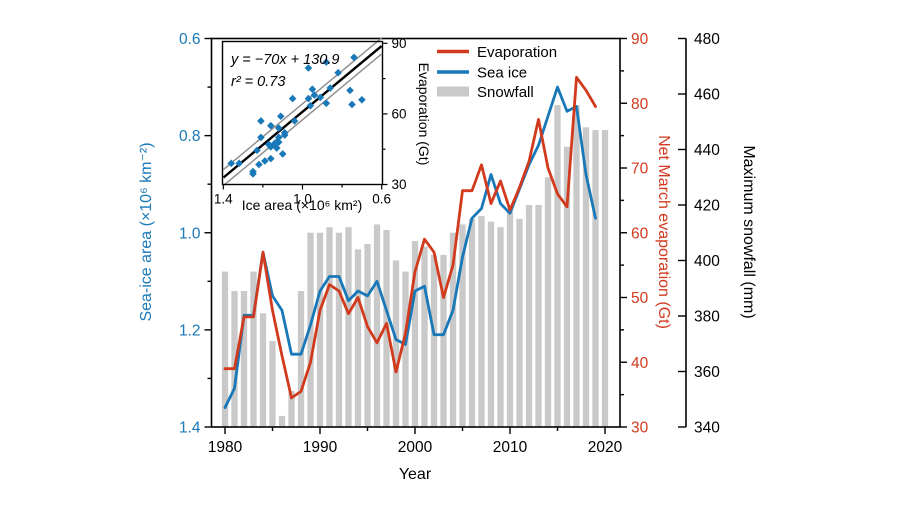 The width and height of the screenshot is (900, 506). What do you see at coordinates (291, 408) in the screenshot?
I see `snowfall-bar-1987` at bounding box center [291, 408].